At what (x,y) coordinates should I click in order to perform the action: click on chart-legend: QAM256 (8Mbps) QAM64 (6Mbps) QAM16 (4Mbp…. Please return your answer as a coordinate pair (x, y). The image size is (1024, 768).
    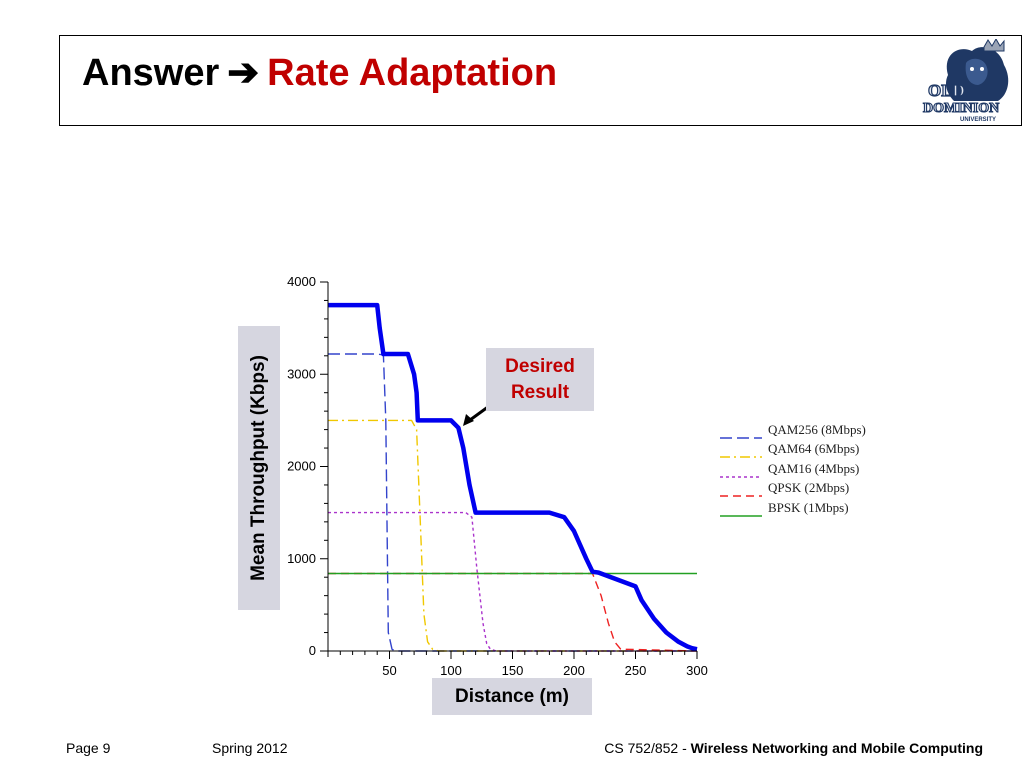
    Looking at the image, I should click on (820, 469).